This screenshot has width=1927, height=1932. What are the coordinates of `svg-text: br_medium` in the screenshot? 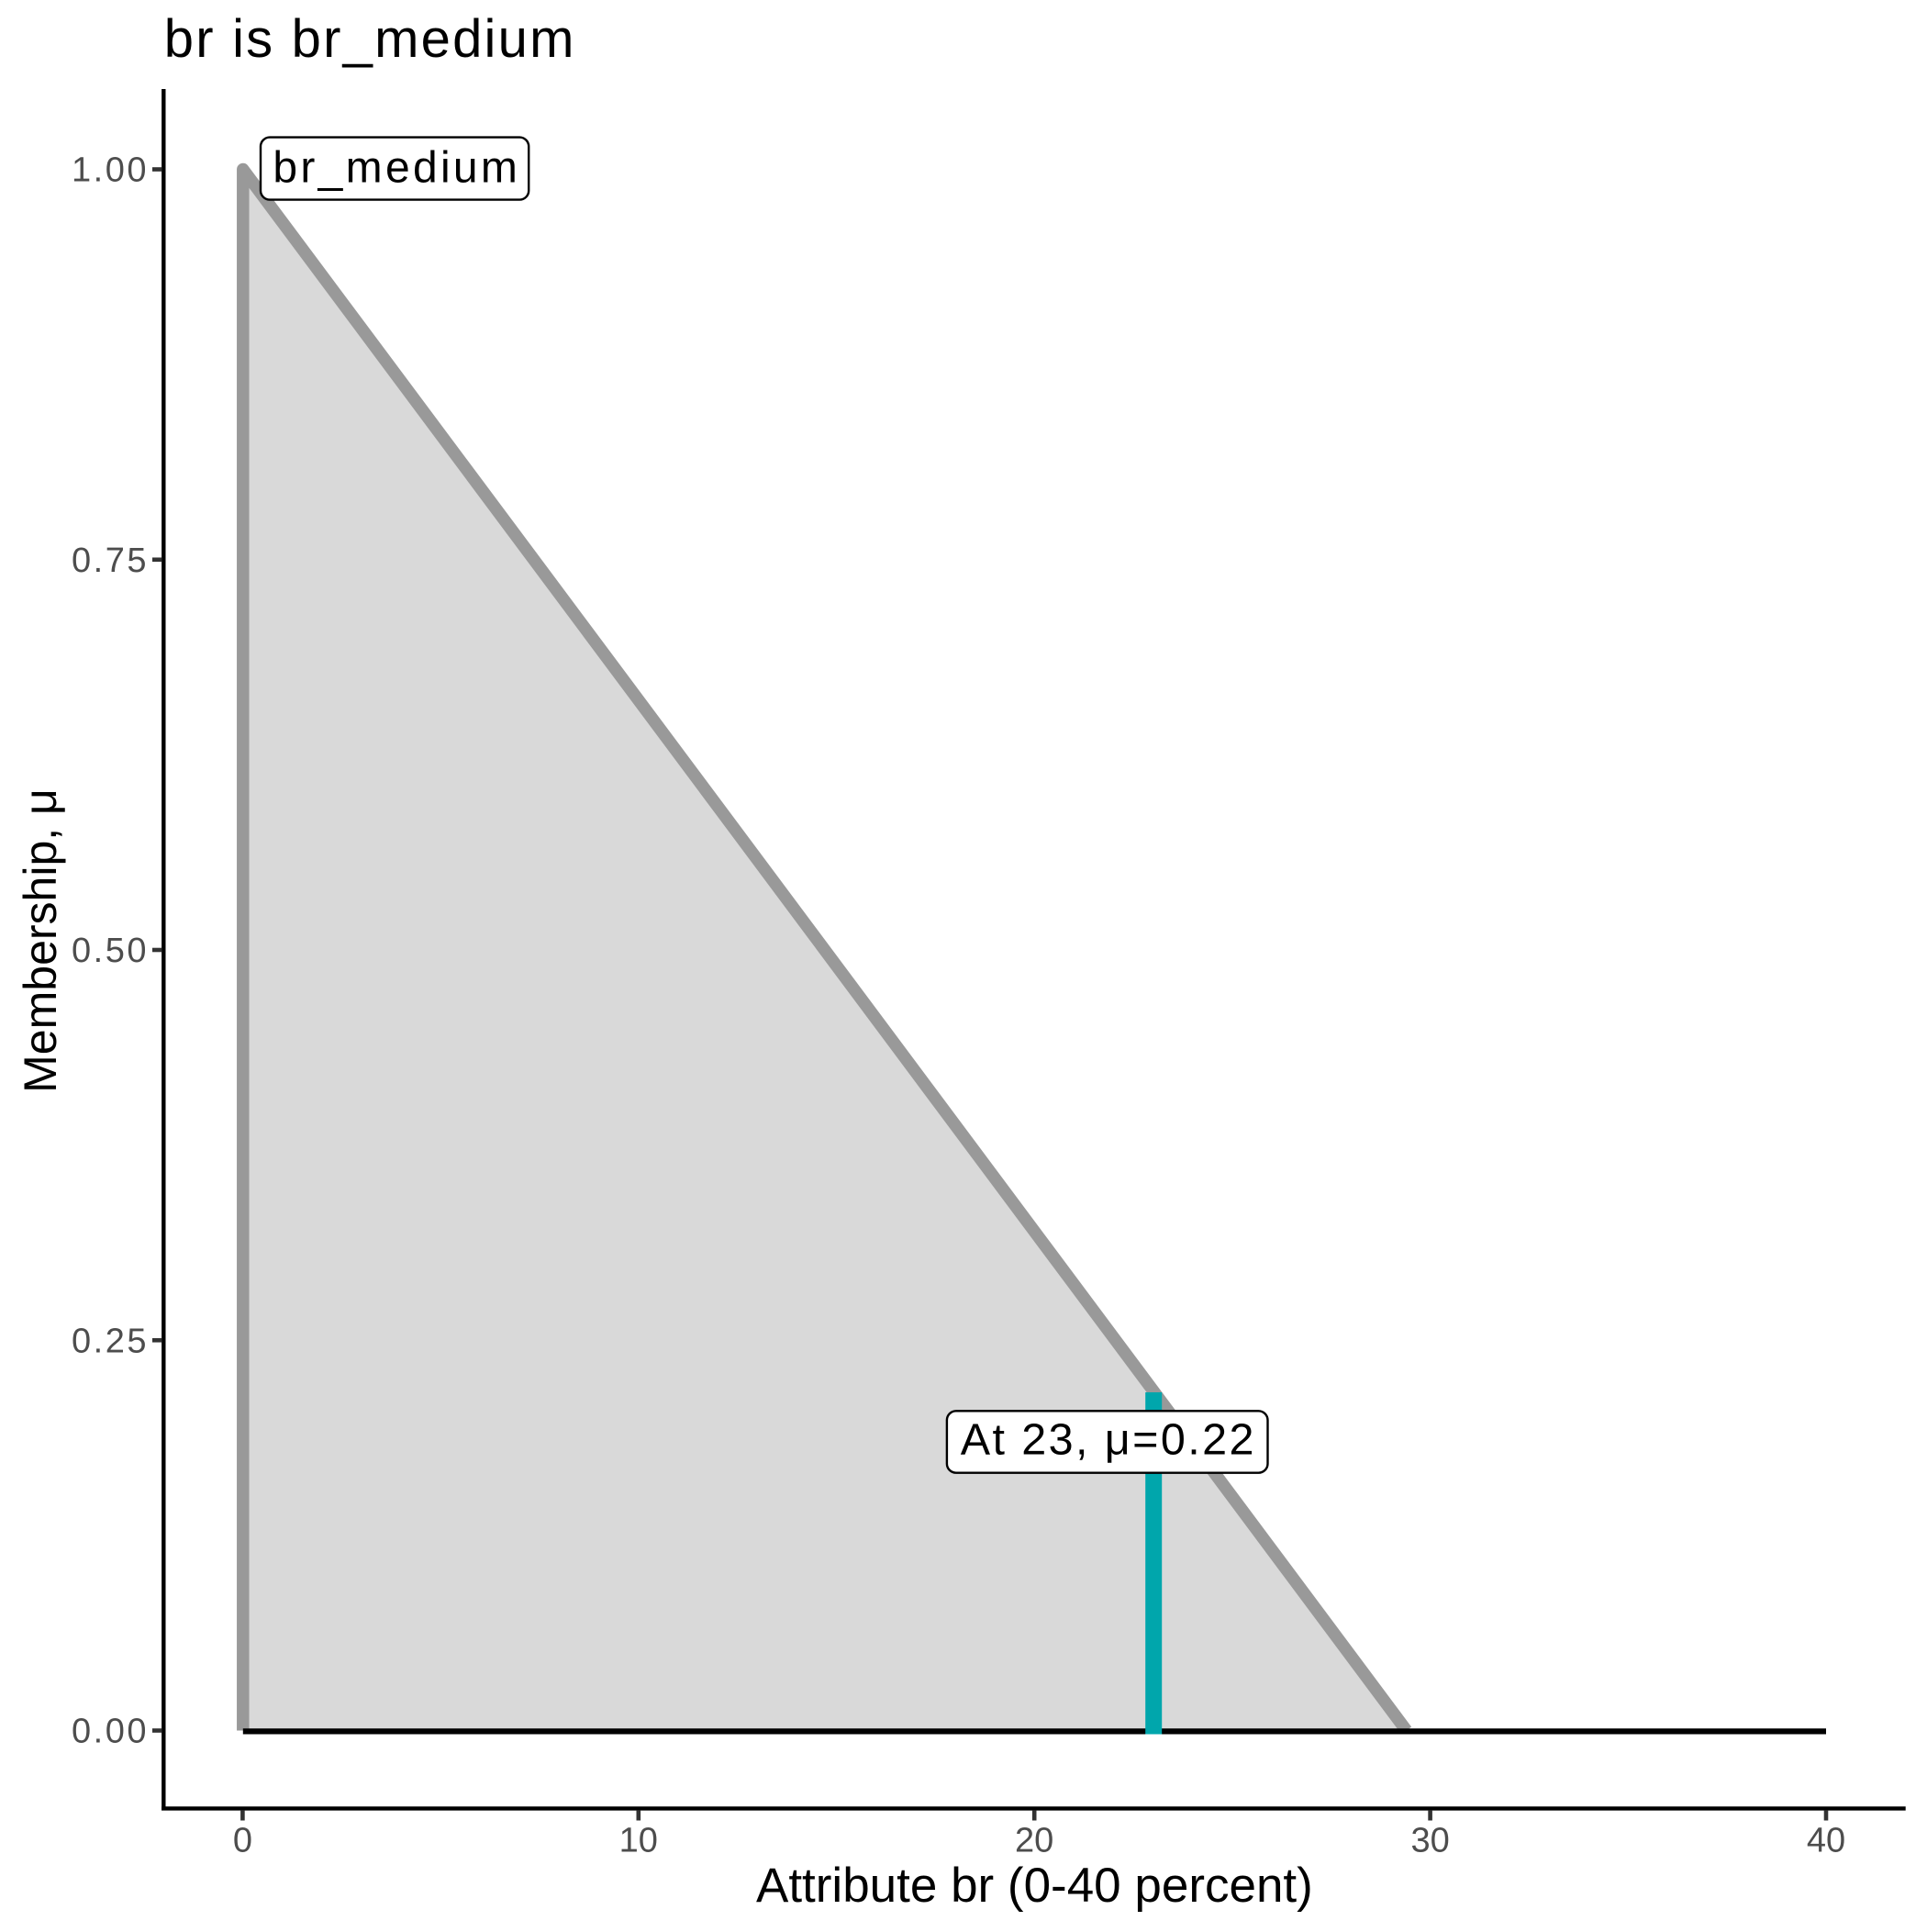 It's located at (396, 168).